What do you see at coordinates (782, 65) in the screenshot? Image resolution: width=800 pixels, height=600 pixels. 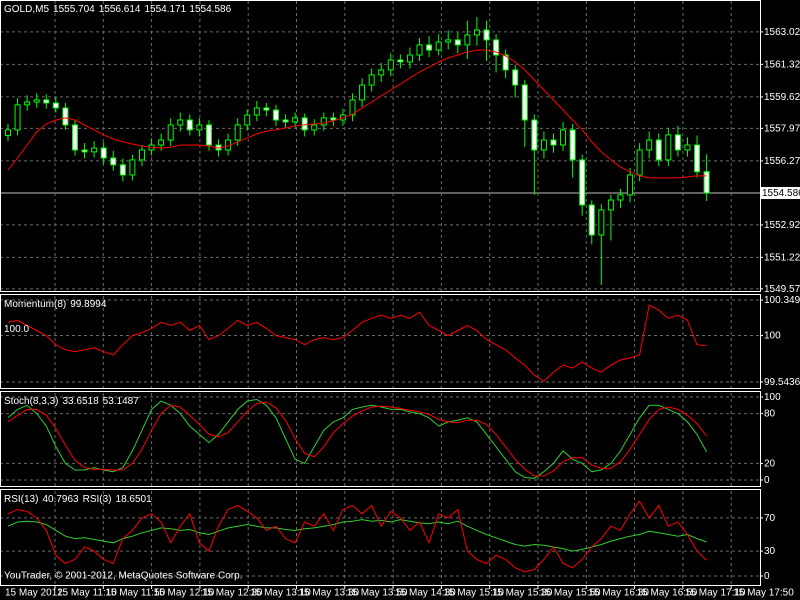 I see `y-tick-label: 1561.320` at bounding box center [782, 65].